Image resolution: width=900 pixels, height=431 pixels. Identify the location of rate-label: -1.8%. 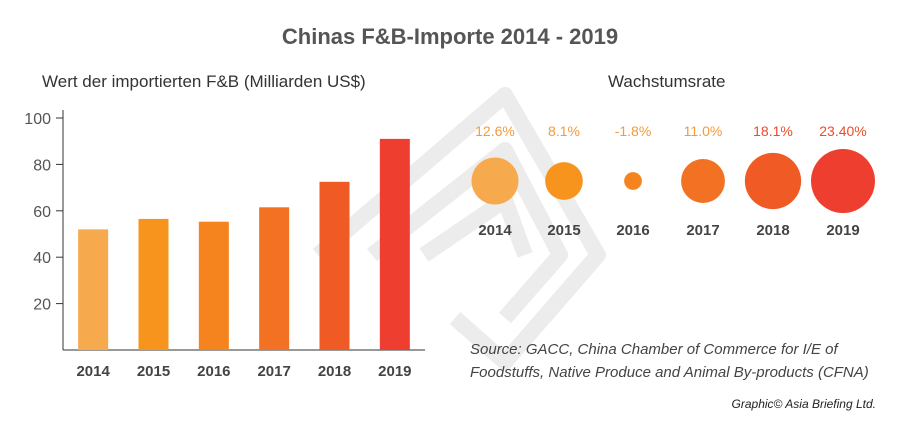
(633, 131).